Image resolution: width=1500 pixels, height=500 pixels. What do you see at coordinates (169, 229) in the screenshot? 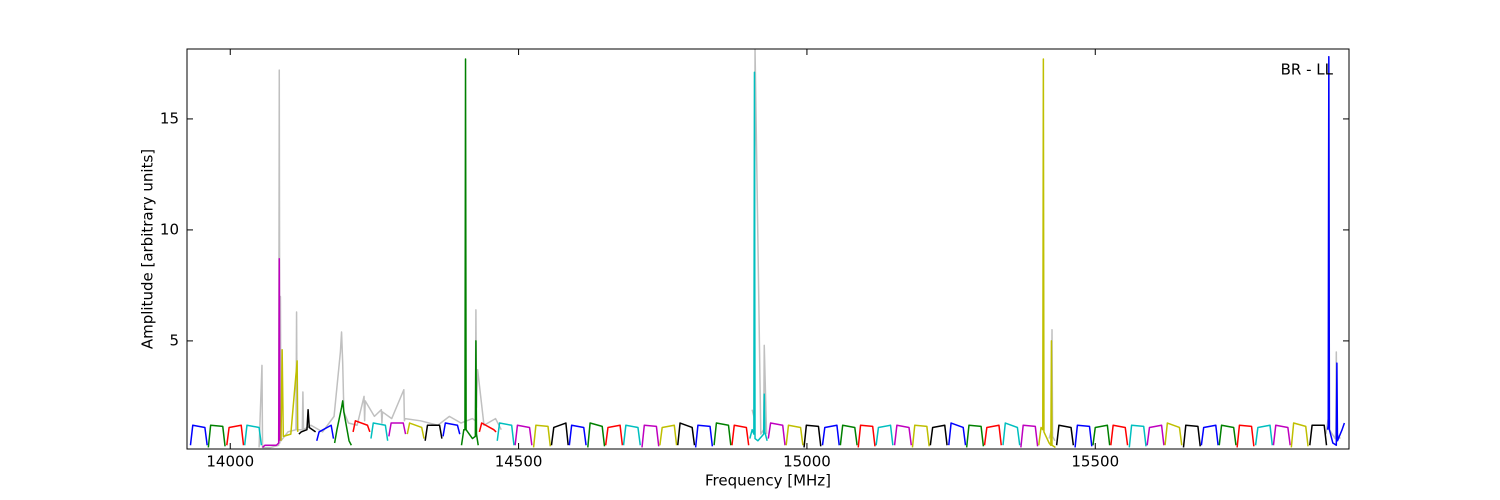
I see `y-tick-label: 10` at bounding box center [169, 229].